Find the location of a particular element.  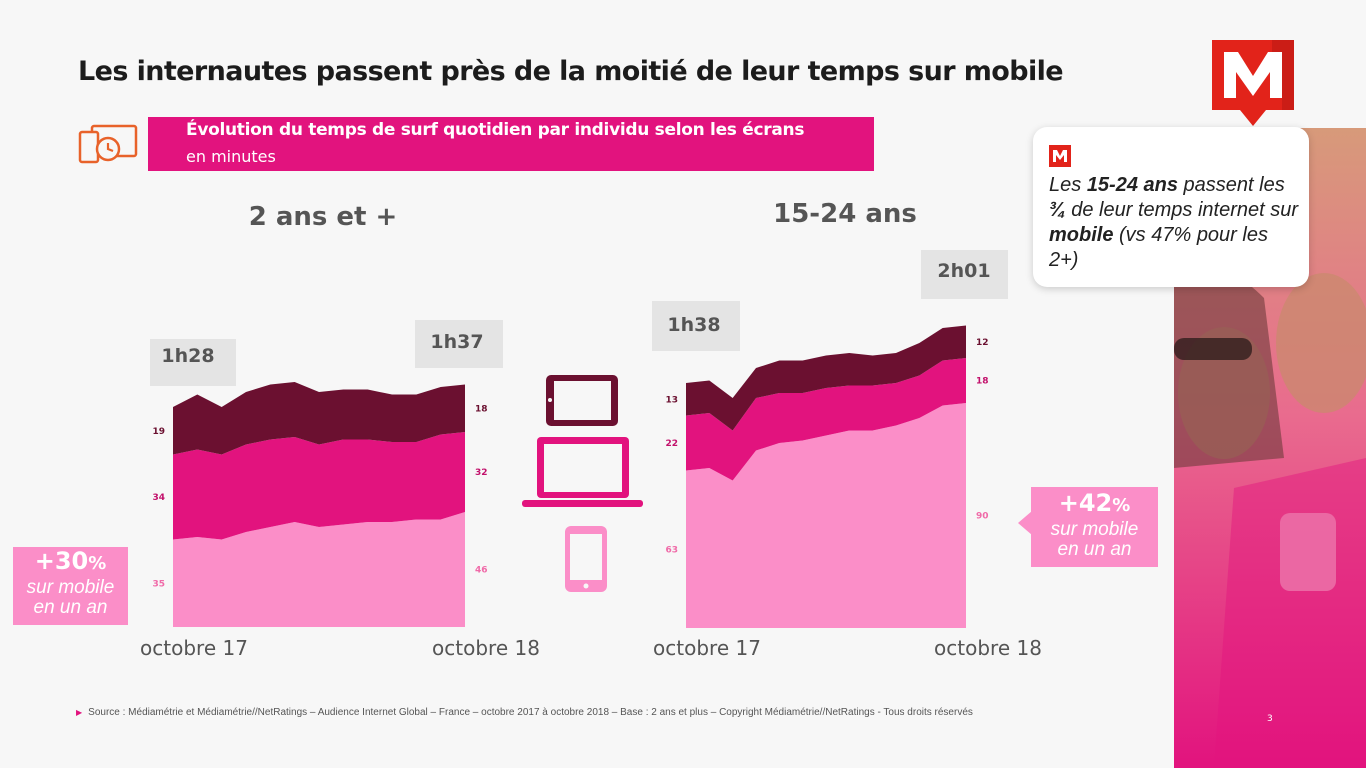

mediametrie-small-logo-icon is located at coordinates (1060, 156).